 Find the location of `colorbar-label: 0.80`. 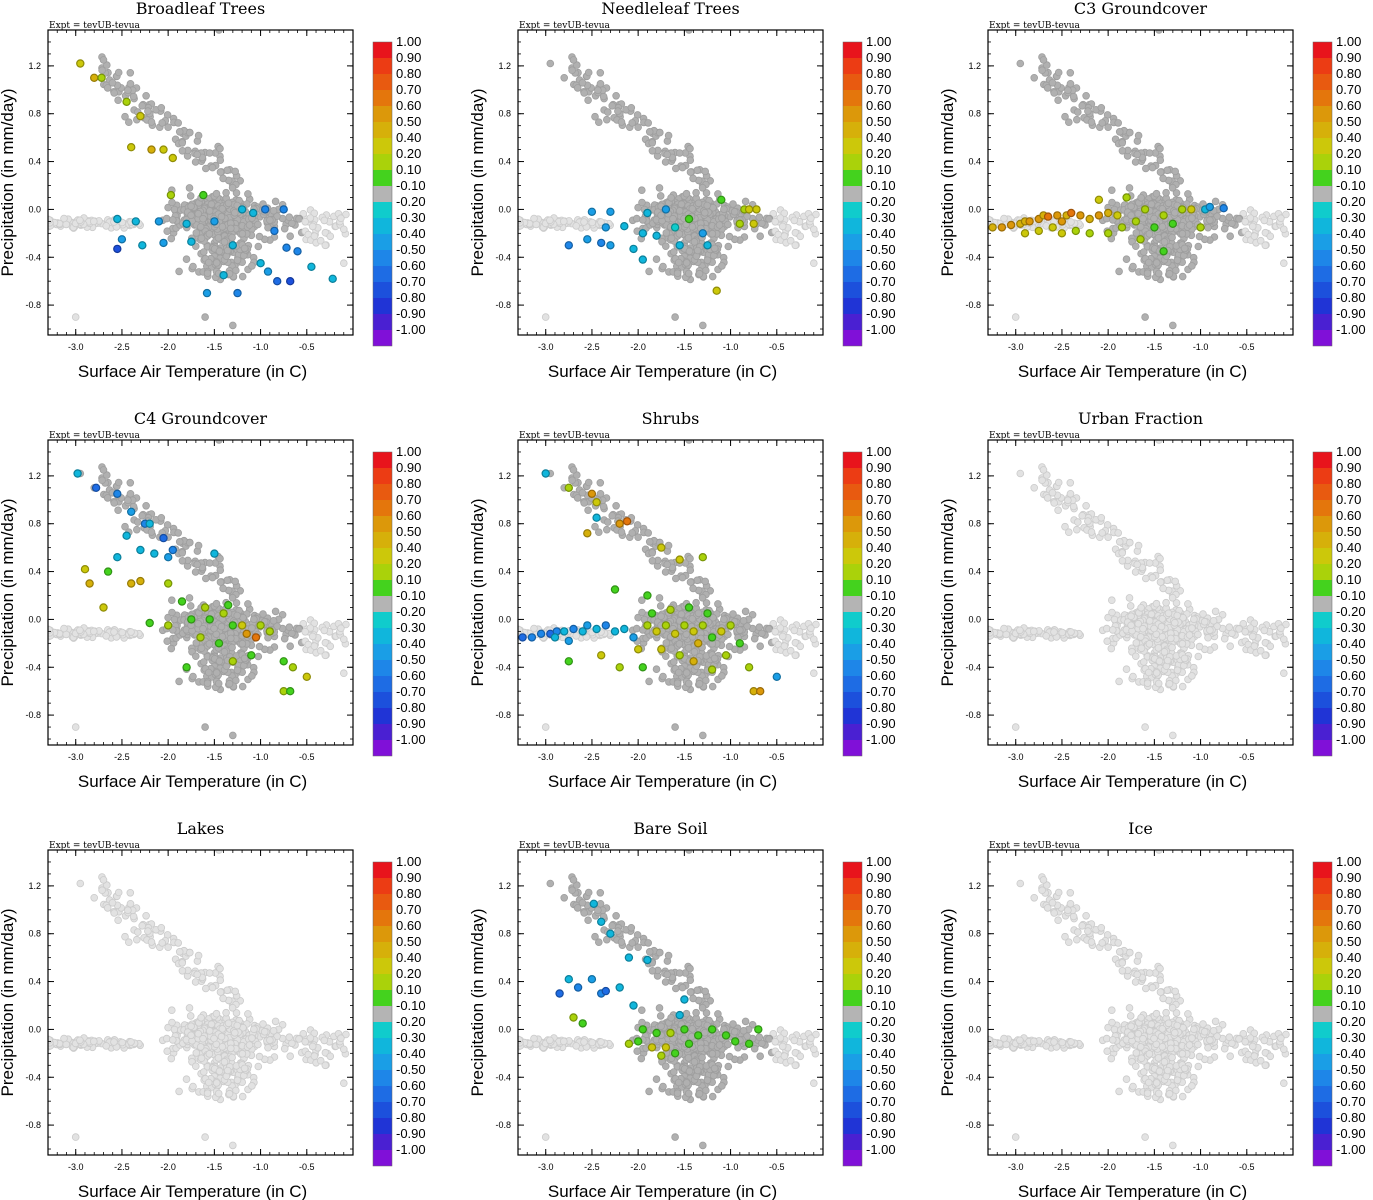

colorbar-label: 0.80 is located at coordinates (408, 73).